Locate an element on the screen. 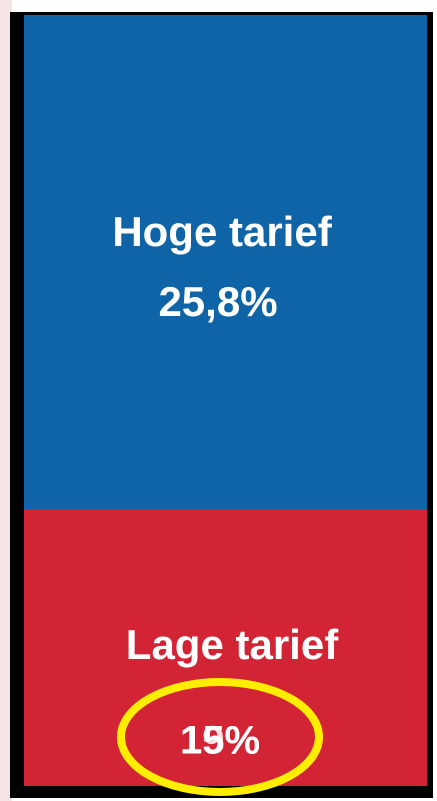 The width and height of the screenshot is (437, 801). low-rate-value: 15% is located at coordinates (220, 741).